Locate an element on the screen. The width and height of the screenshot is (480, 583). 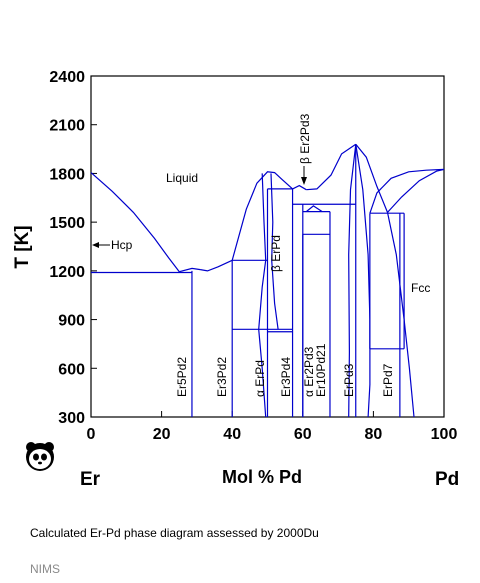
y-tick-label: 2400 is located at coordinates (67, 77).